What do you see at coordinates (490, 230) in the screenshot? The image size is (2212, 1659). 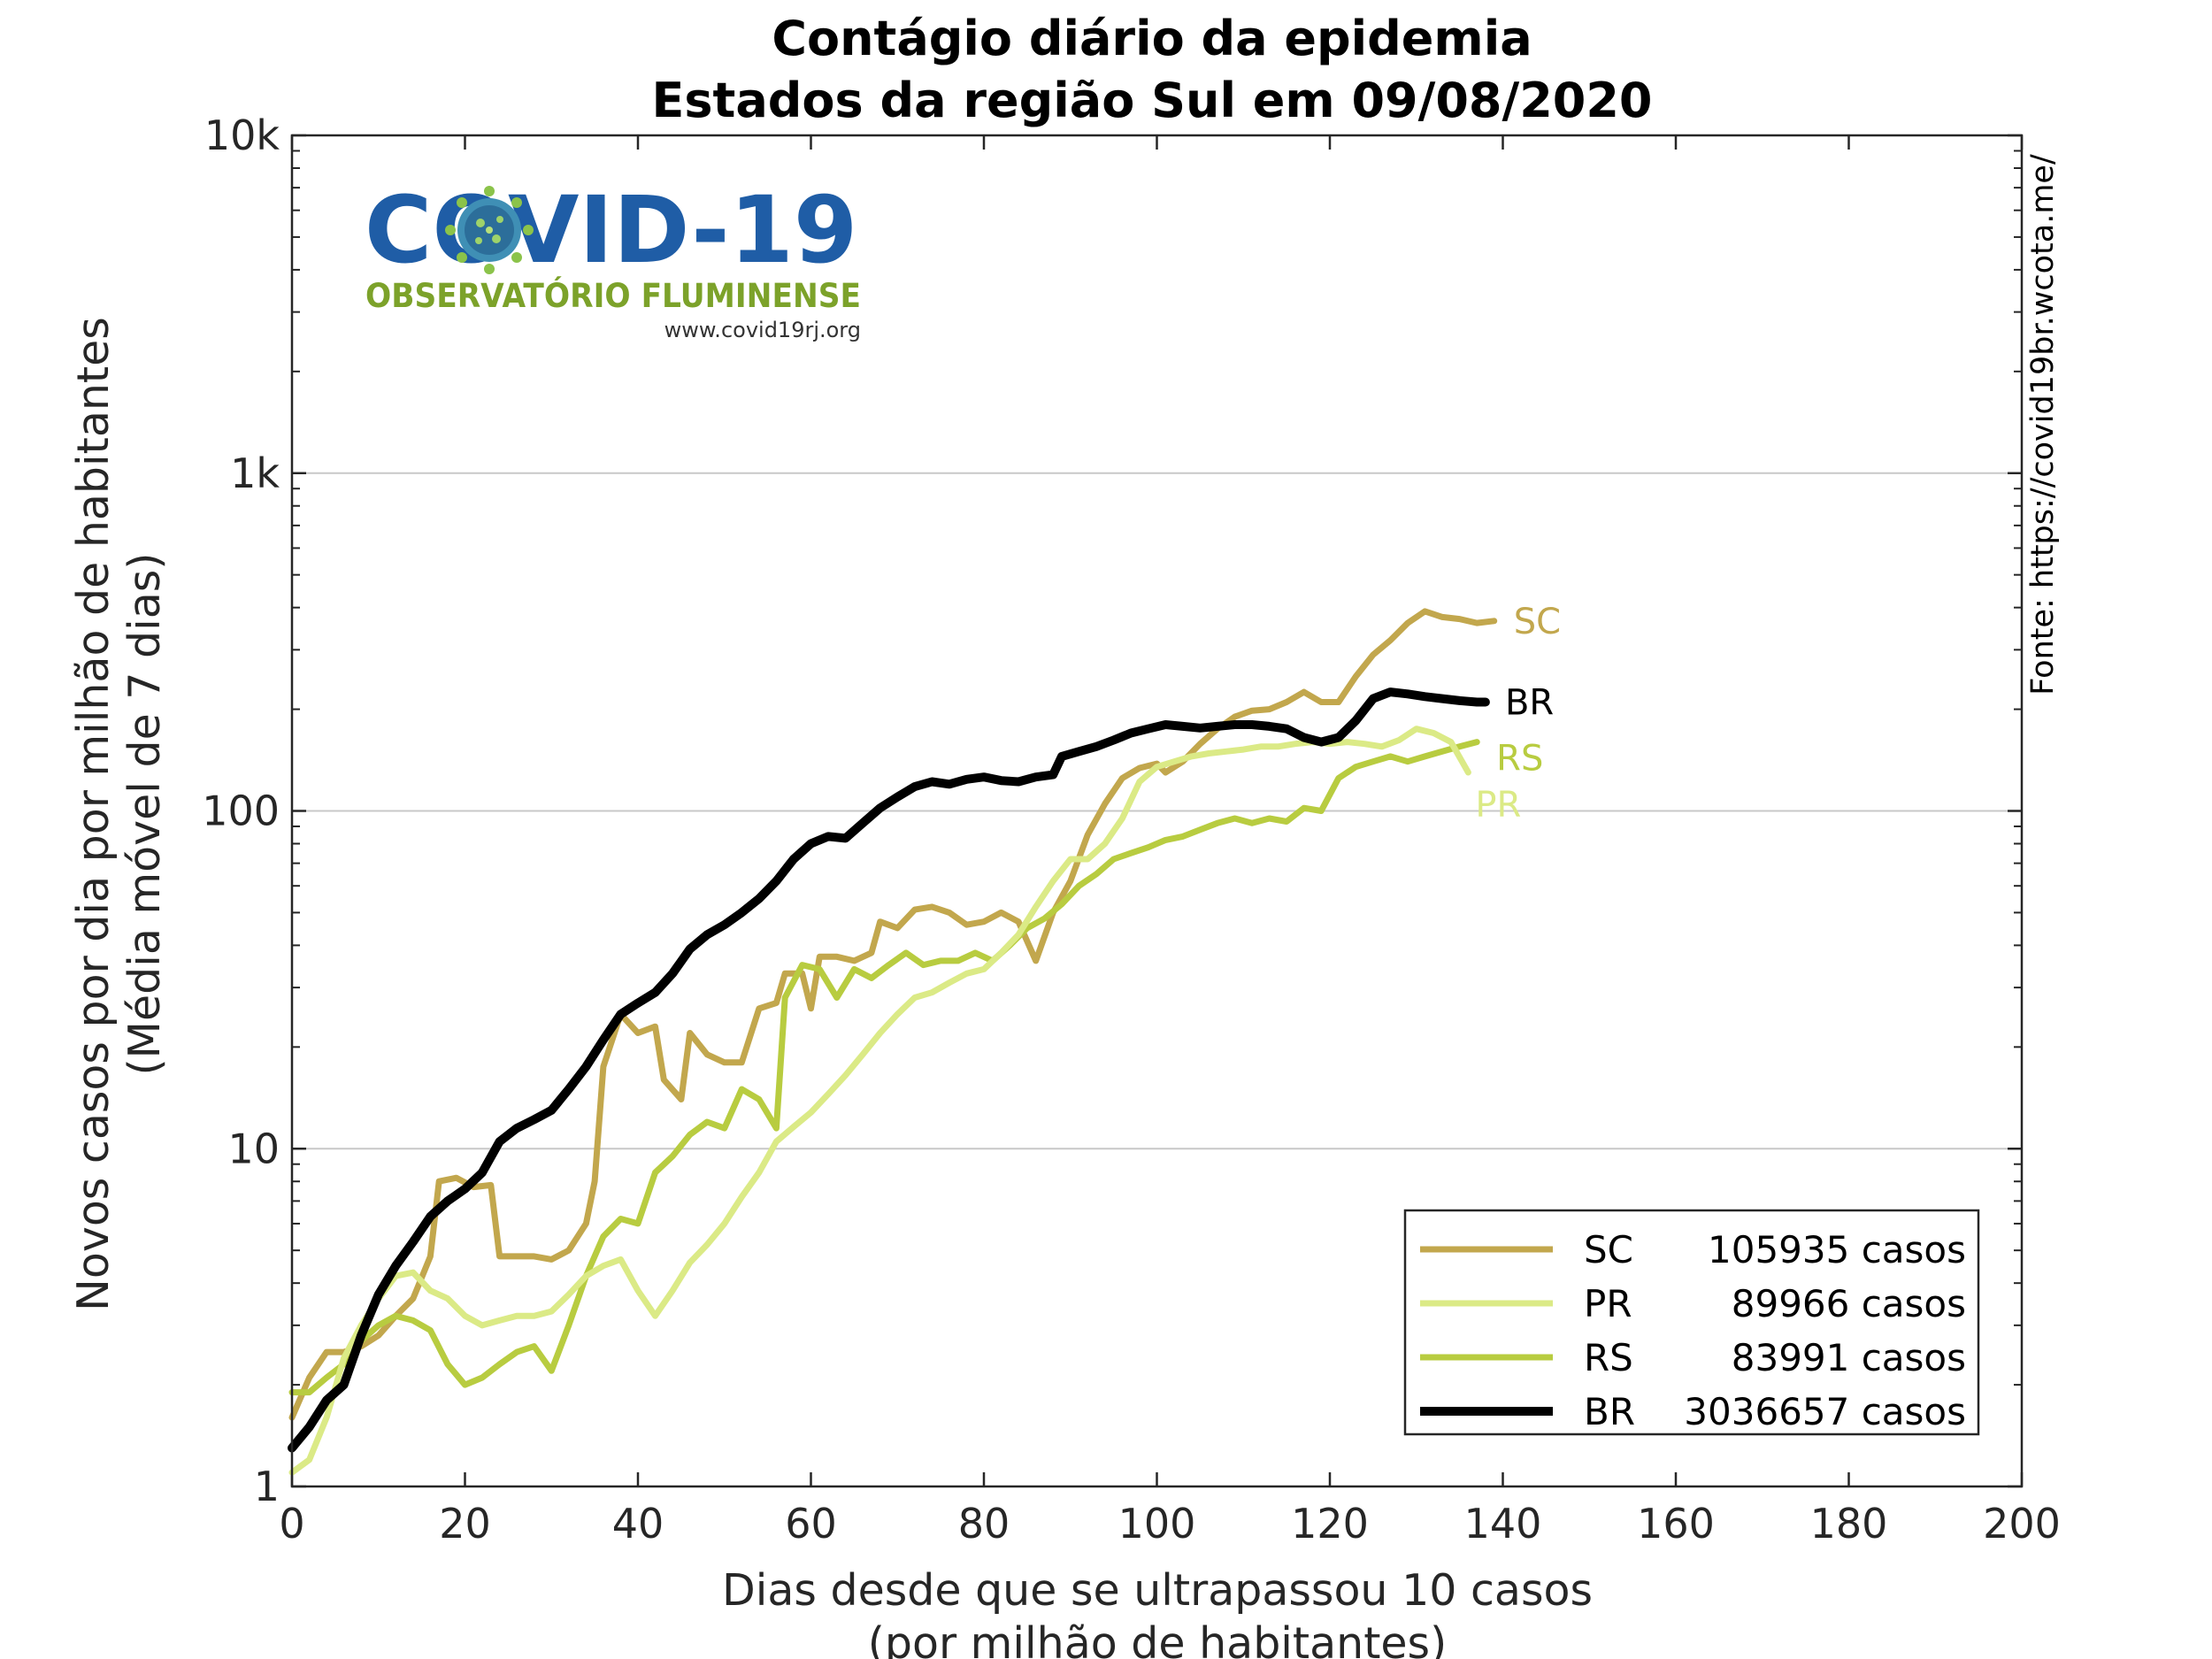 I see `virus-icon` at bounding box center [490, 230].